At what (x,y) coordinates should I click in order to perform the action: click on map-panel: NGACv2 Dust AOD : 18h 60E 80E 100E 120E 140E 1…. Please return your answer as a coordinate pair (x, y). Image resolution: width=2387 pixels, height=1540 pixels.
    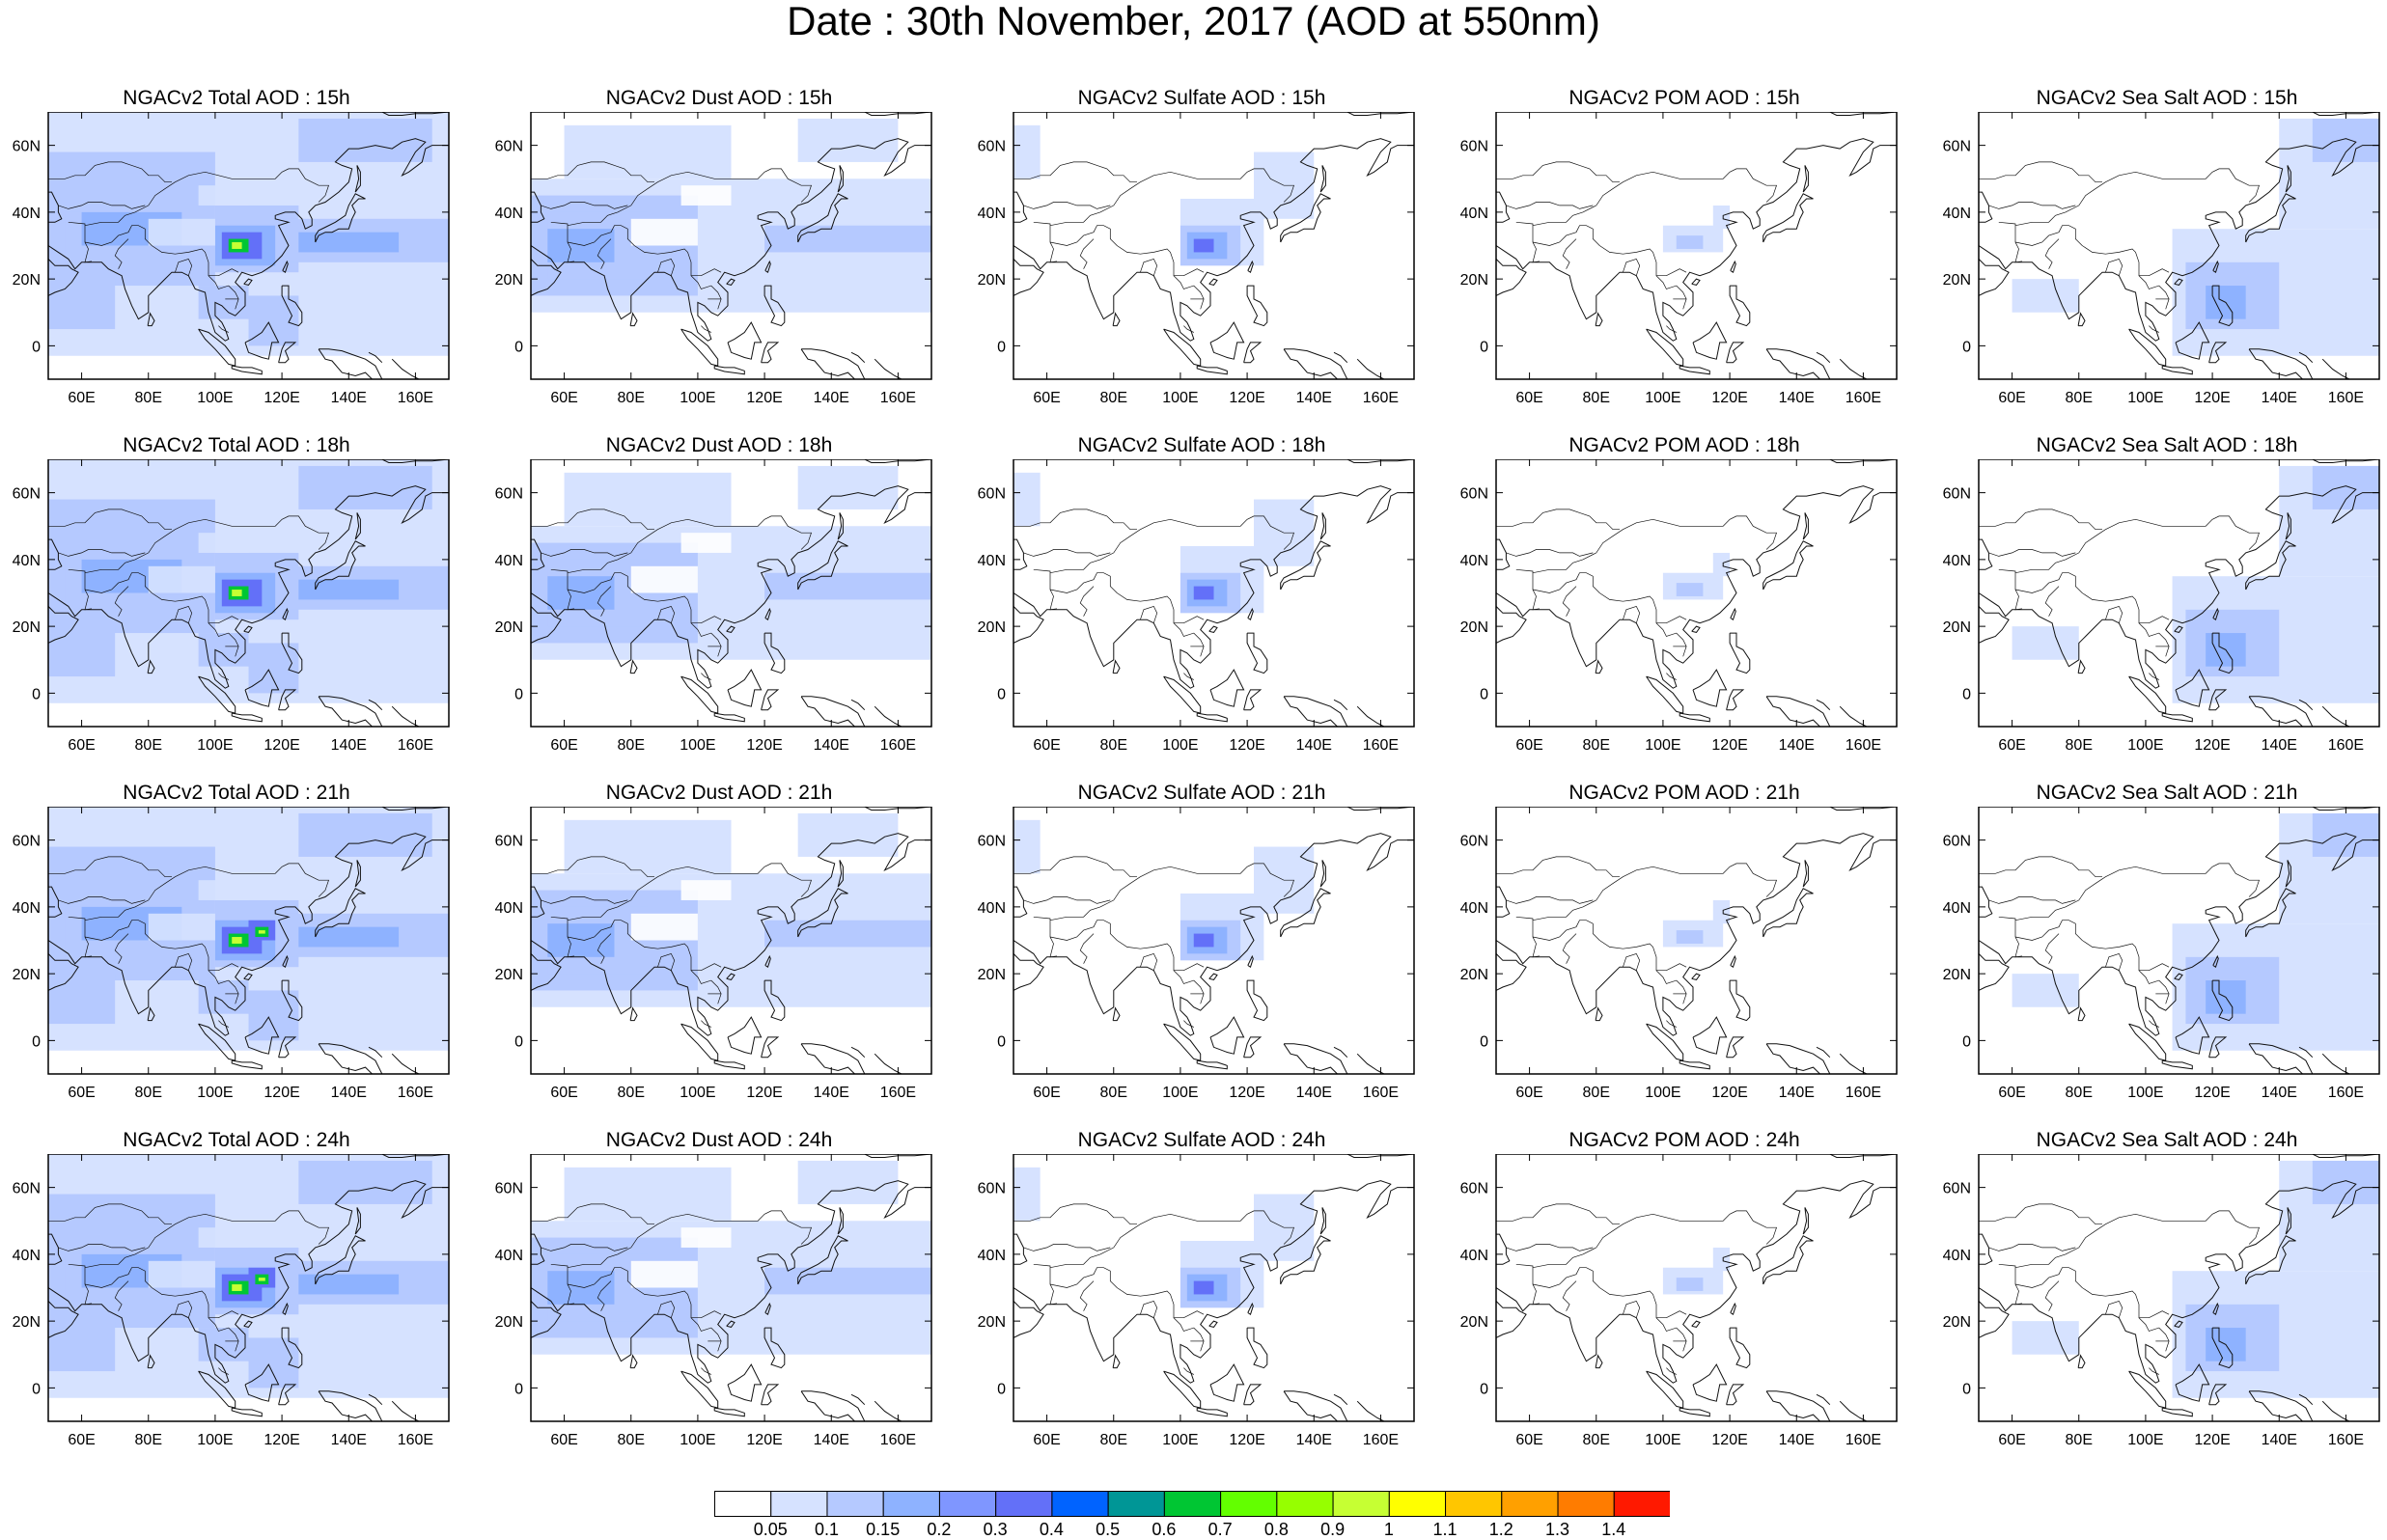
    Looking at the image, I should click on (724, 608).